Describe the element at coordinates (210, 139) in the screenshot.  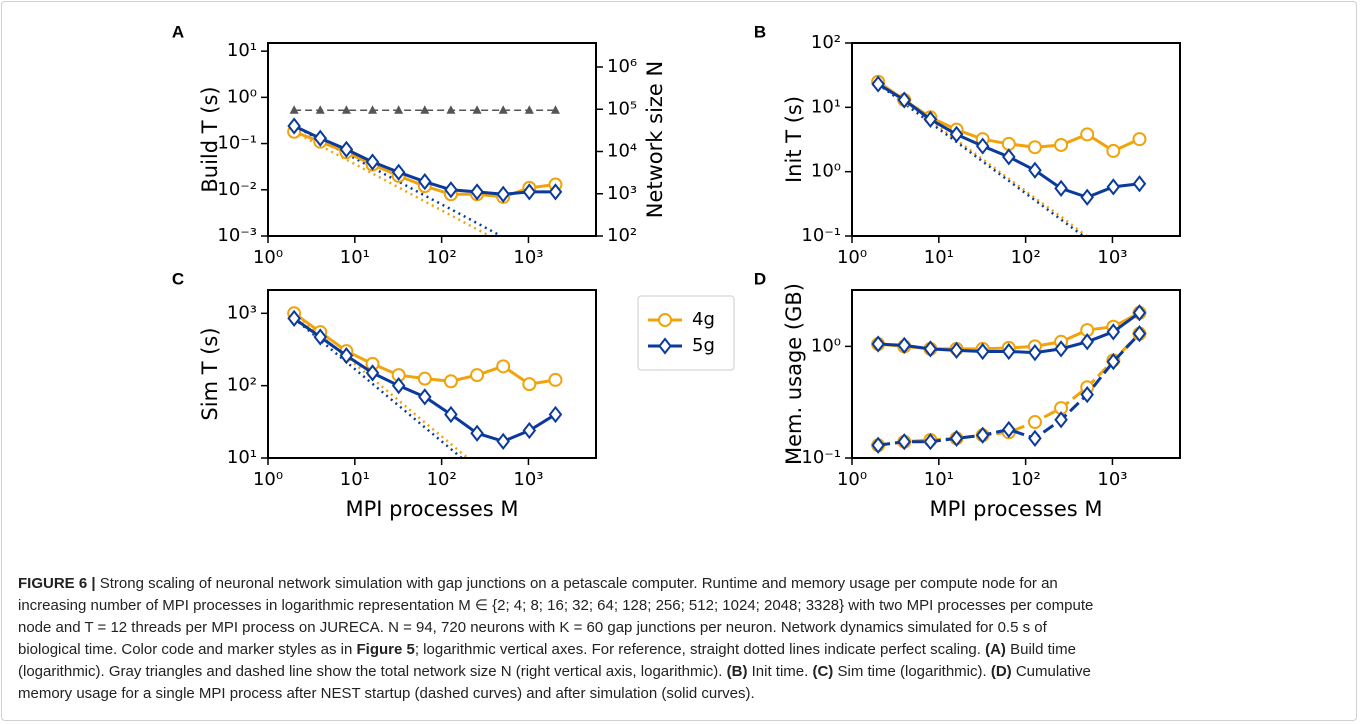
I see `y-axis-label: Build T (s)` at that location.